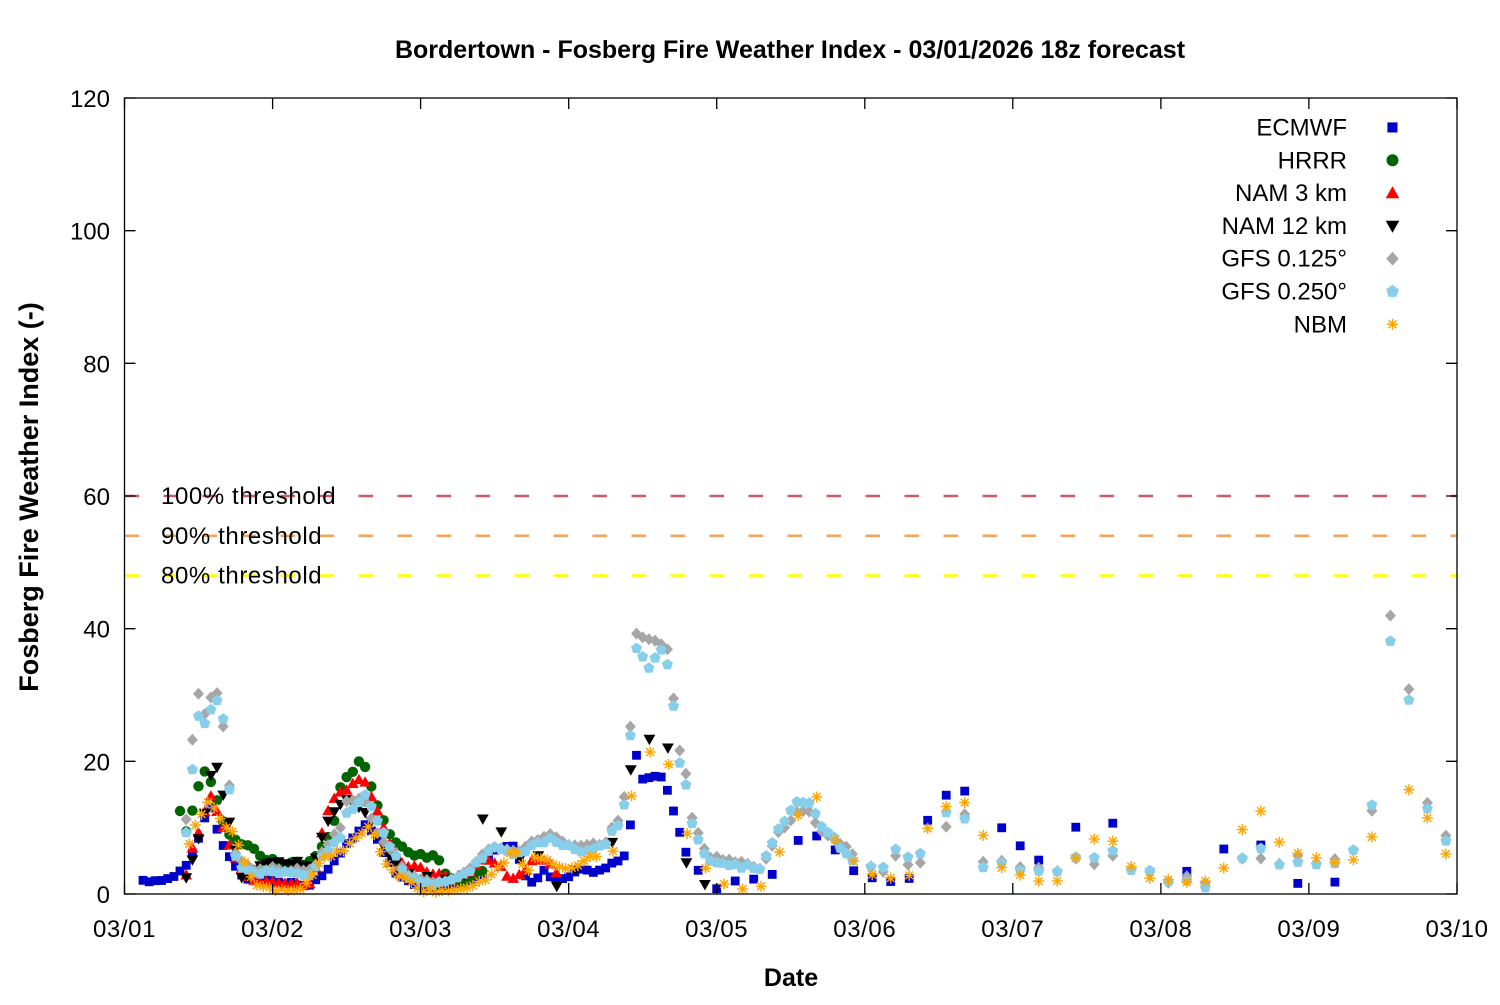  What do you see at coordinates (1320, 324) in the screenshot?
I see `svg-text: NBM` at bounding box center [1320, 324].